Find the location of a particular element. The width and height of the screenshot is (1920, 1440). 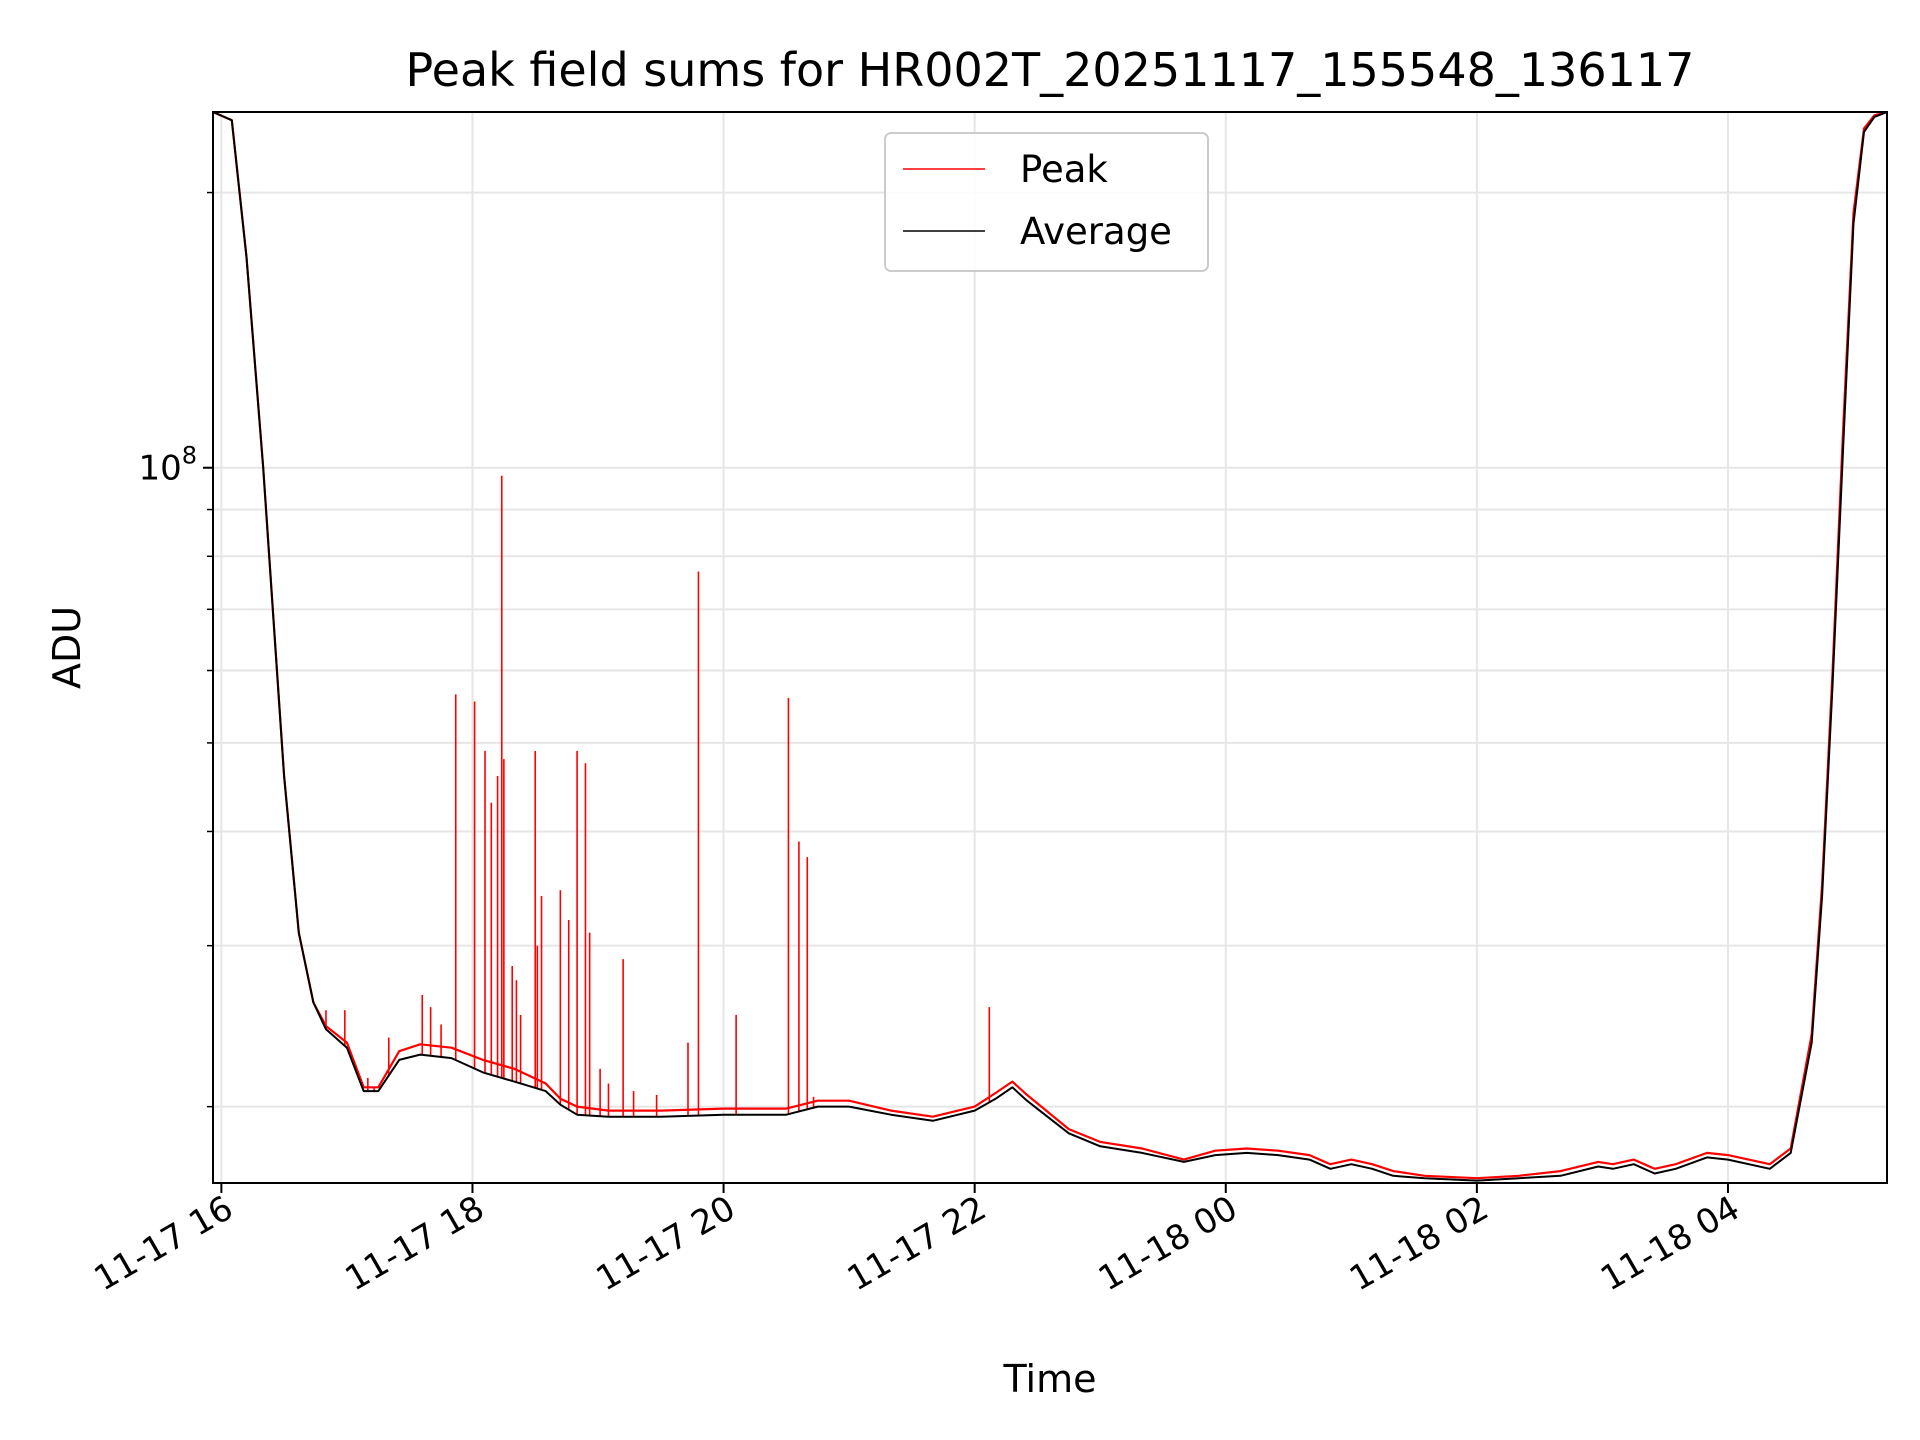

legend: Peak Average is located at coordinates (1046, 202).